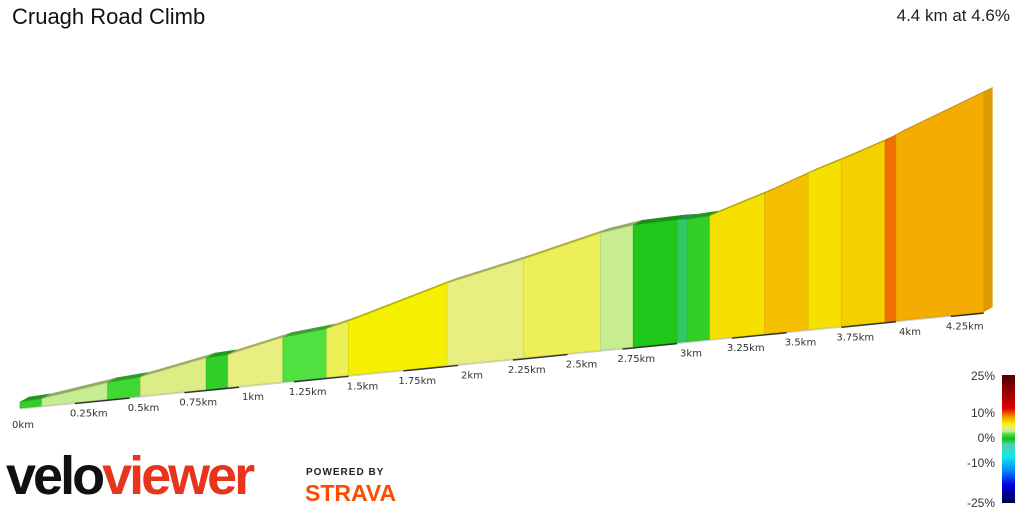 This screenshot has height=512, width=1024. I want to click on x-tick-label: 4km, so click(910, 332).